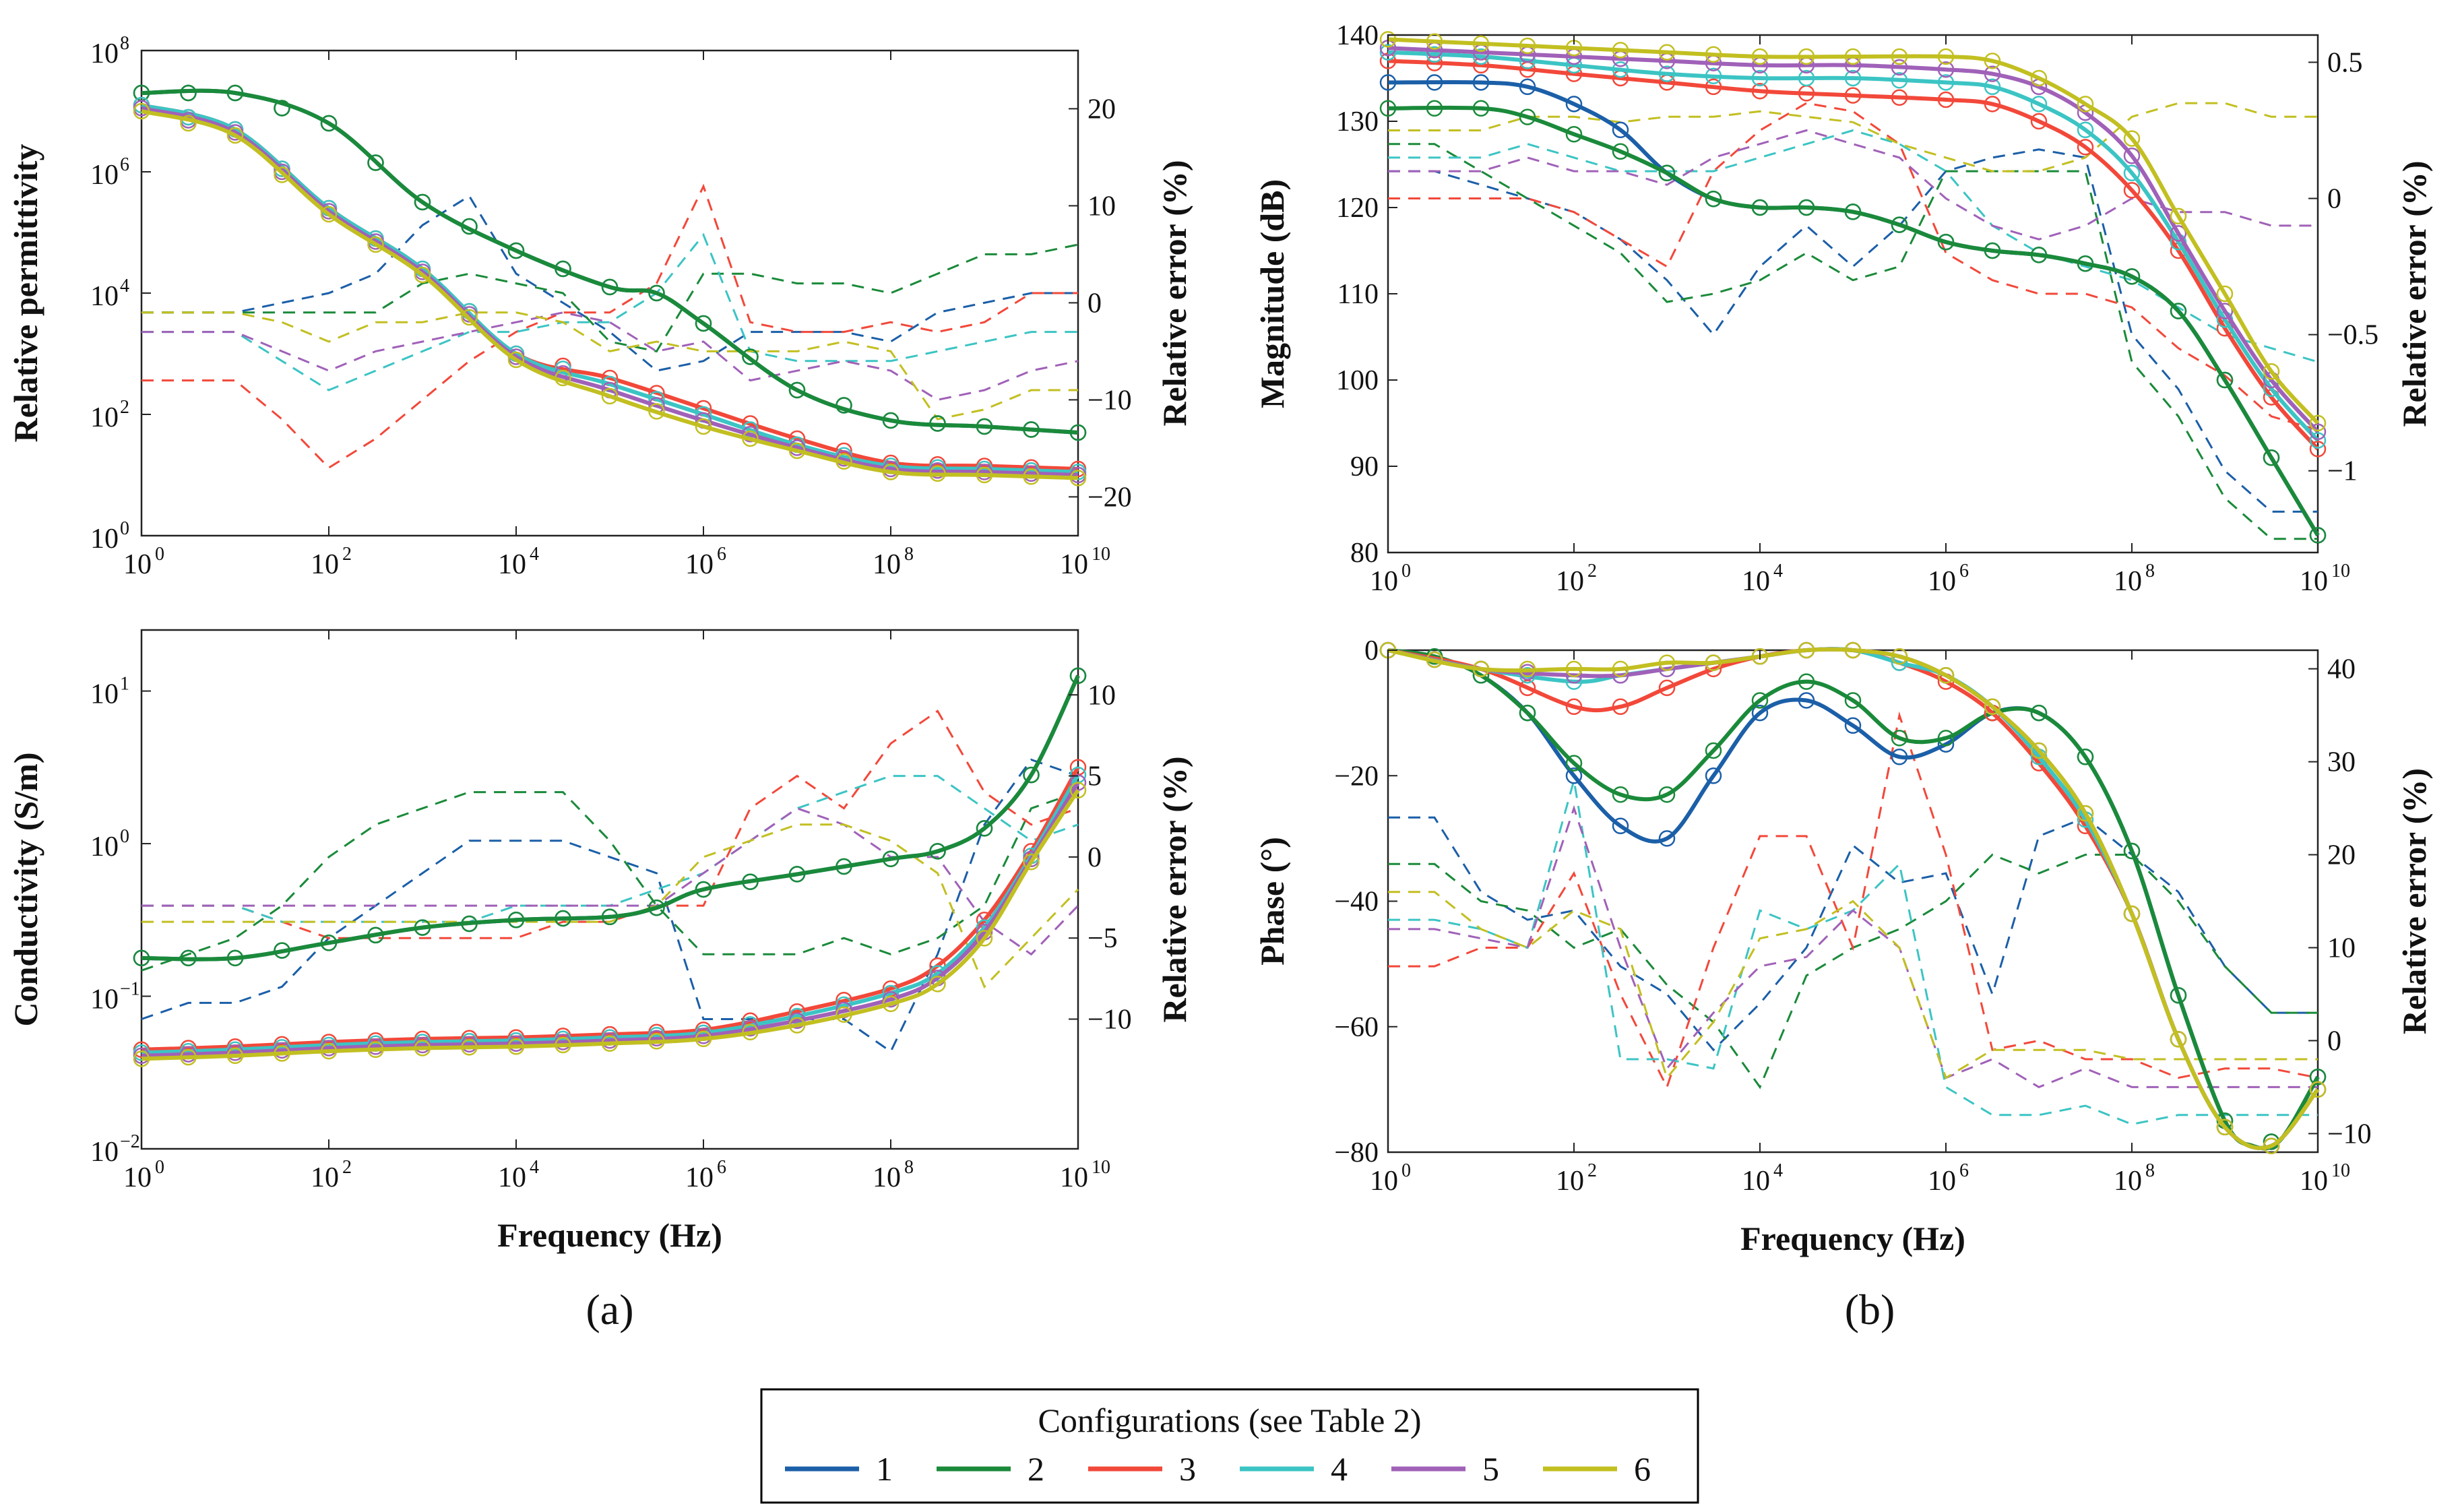 The width and height of the screenshot is (2460, 1512). I want to click on x-tick-exponent: 0, so click(1406, 1170).